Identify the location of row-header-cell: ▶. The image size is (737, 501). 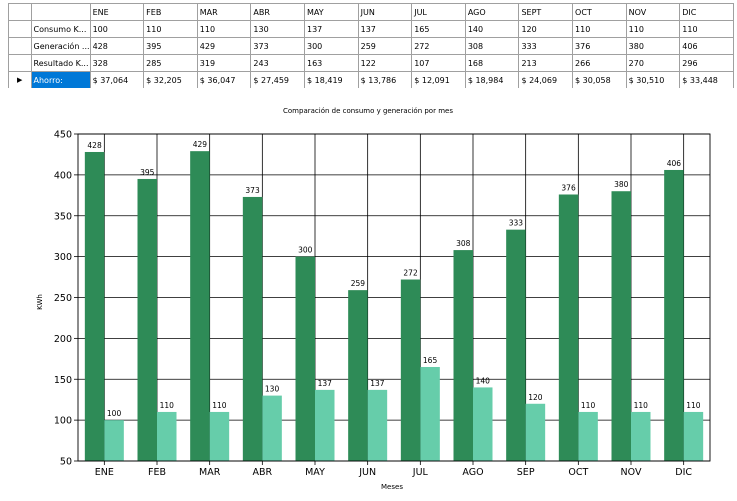
(20, 79).